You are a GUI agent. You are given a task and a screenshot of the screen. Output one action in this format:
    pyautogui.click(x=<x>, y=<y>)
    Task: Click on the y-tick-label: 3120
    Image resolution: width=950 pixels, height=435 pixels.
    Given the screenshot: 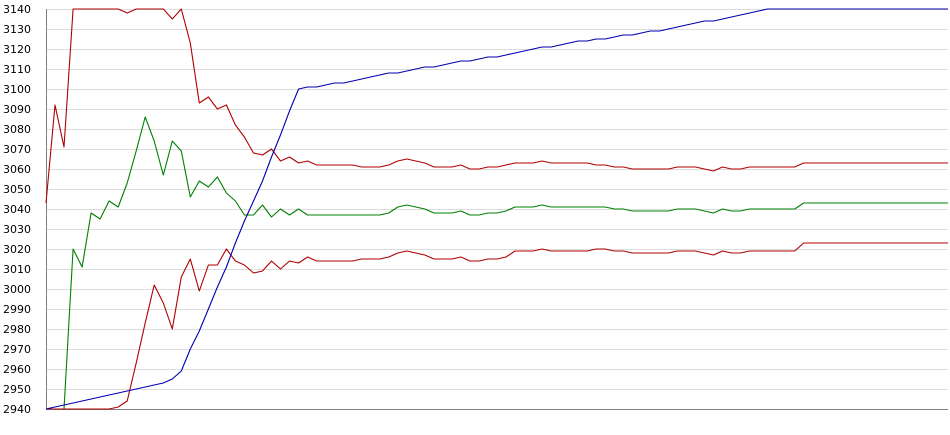 What is the action you would take?
    pyautogui.click(x=17, y=49)
    